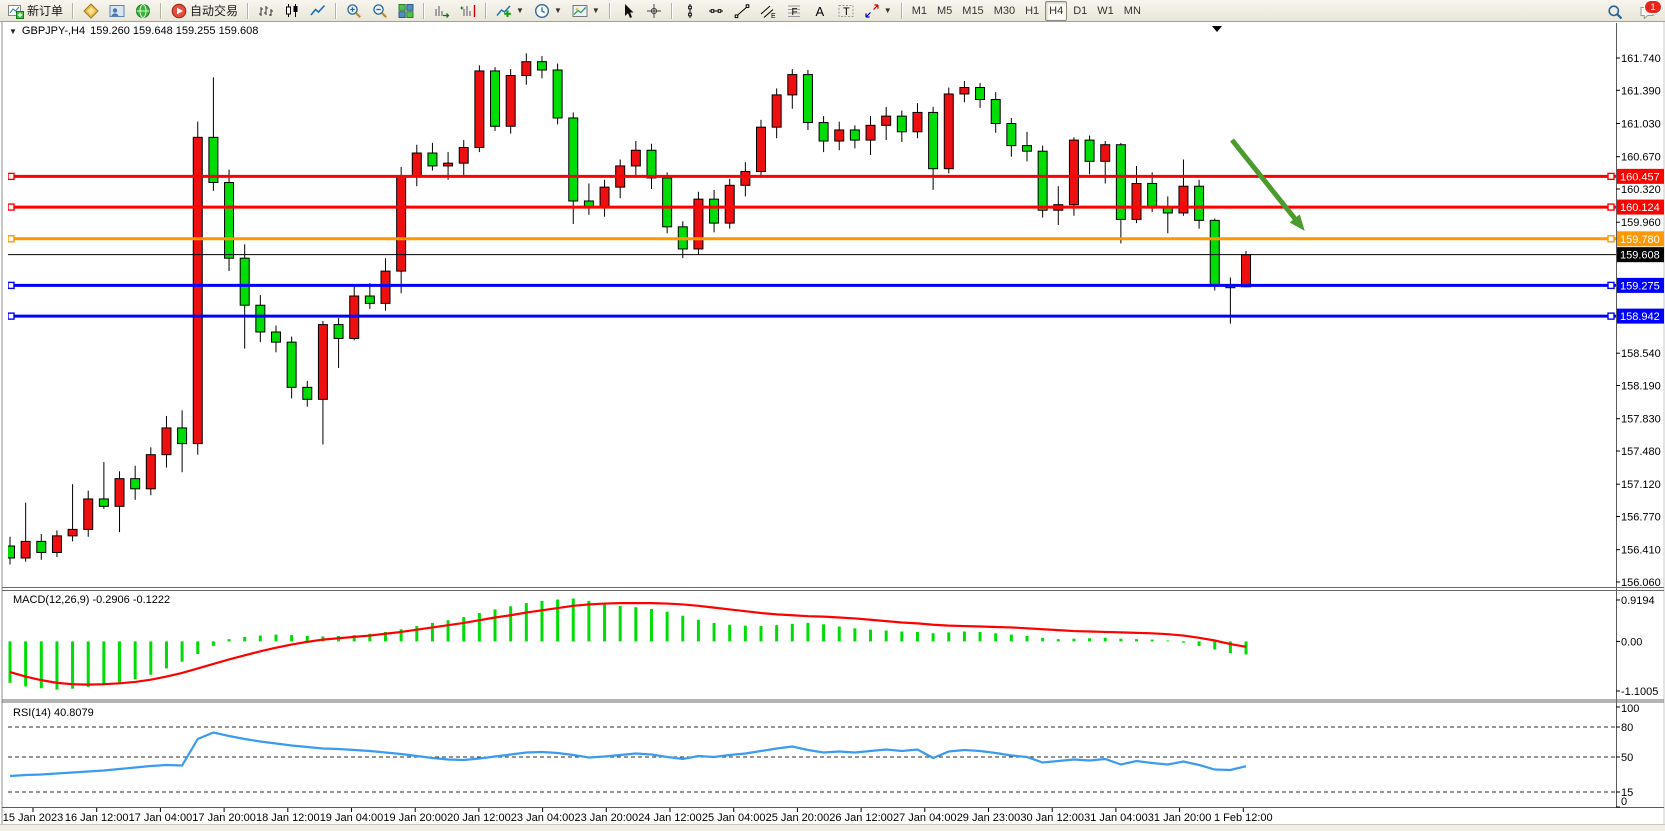 This screenshot has width=1665, height=831. What do you see at coordinates (214, 11) in the screenshot?
I see `autotrading-button-label: 自动交易` at bounding box center [214, 11].